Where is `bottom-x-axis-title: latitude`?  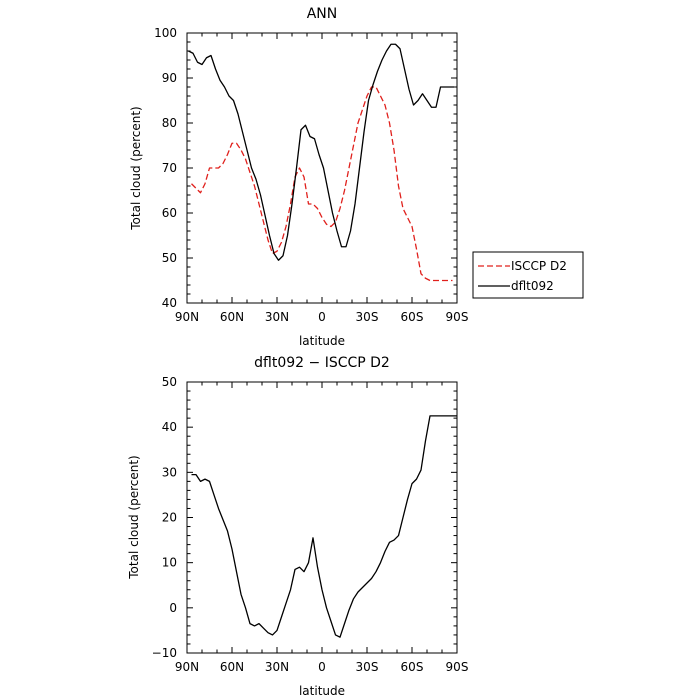
bottom-x-axis-title: latitude is located at coordinates (322, 691).